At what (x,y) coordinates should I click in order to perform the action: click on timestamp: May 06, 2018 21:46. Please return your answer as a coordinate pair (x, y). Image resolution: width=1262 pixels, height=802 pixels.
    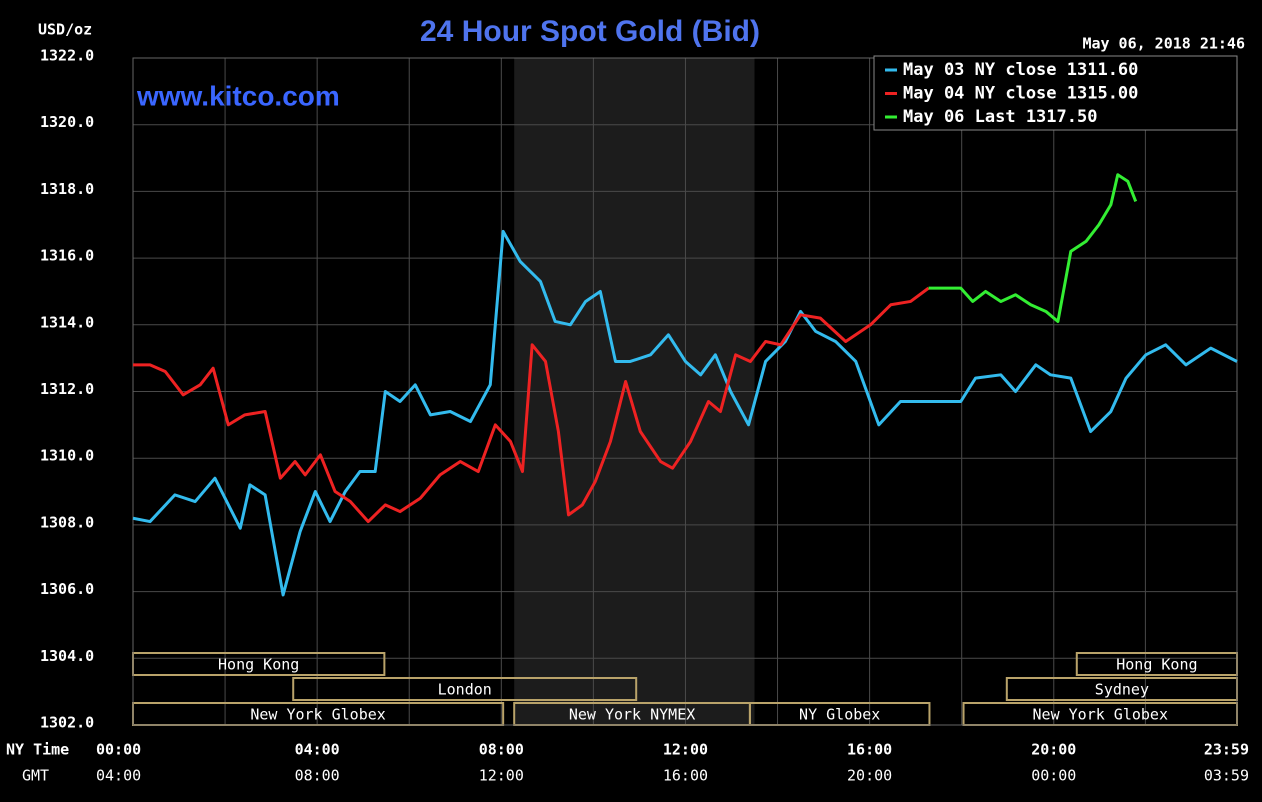
    Looking at the image, I should click on (1163, 44).